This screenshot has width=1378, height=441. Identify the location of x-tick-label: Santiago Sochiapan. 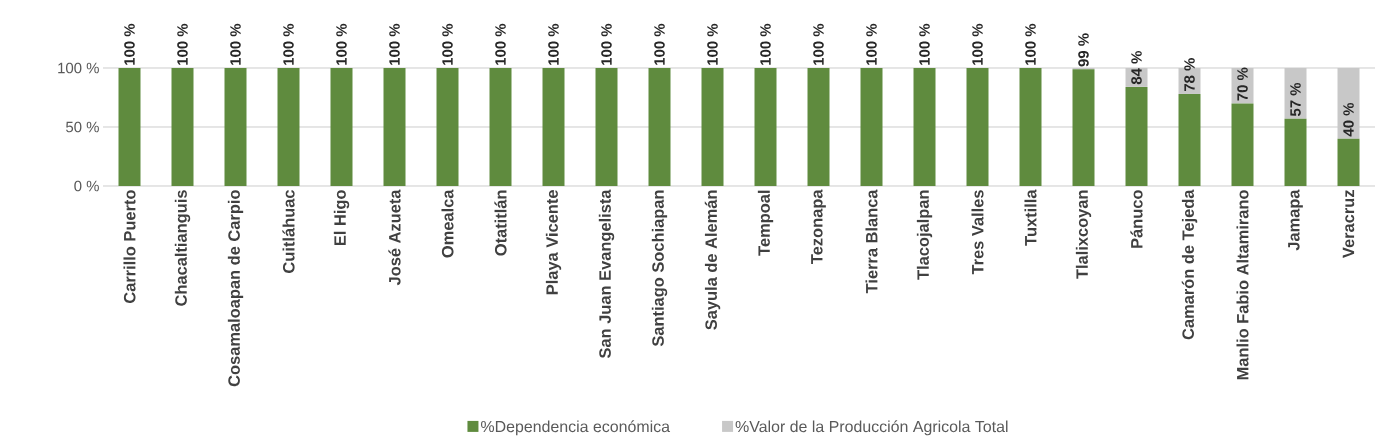
(659, 268).